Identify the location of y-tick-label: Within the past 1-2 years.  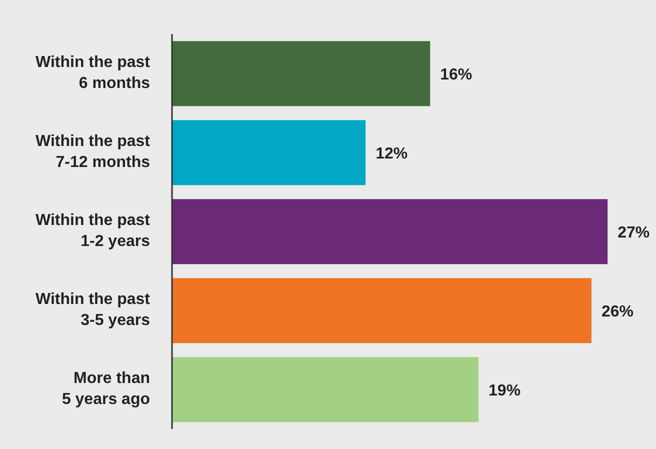
(93, 231).